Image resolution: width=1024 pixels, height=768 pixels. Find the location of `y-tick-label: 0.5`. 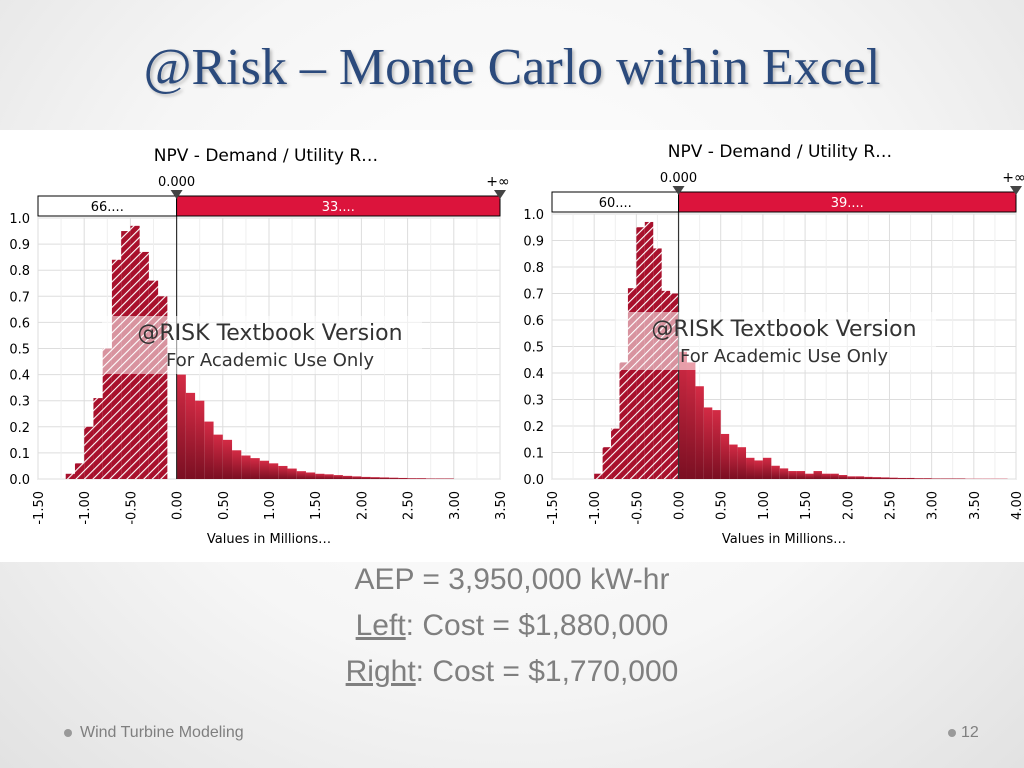

y-tick-label: 0.5 is located at coordinates (533, 348).